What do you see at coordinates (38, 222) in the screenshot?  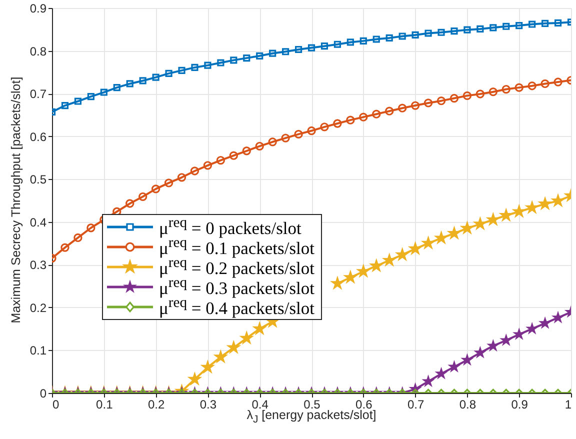 I see `y-tick-label: 0.4` at bounding box center [38, 222].